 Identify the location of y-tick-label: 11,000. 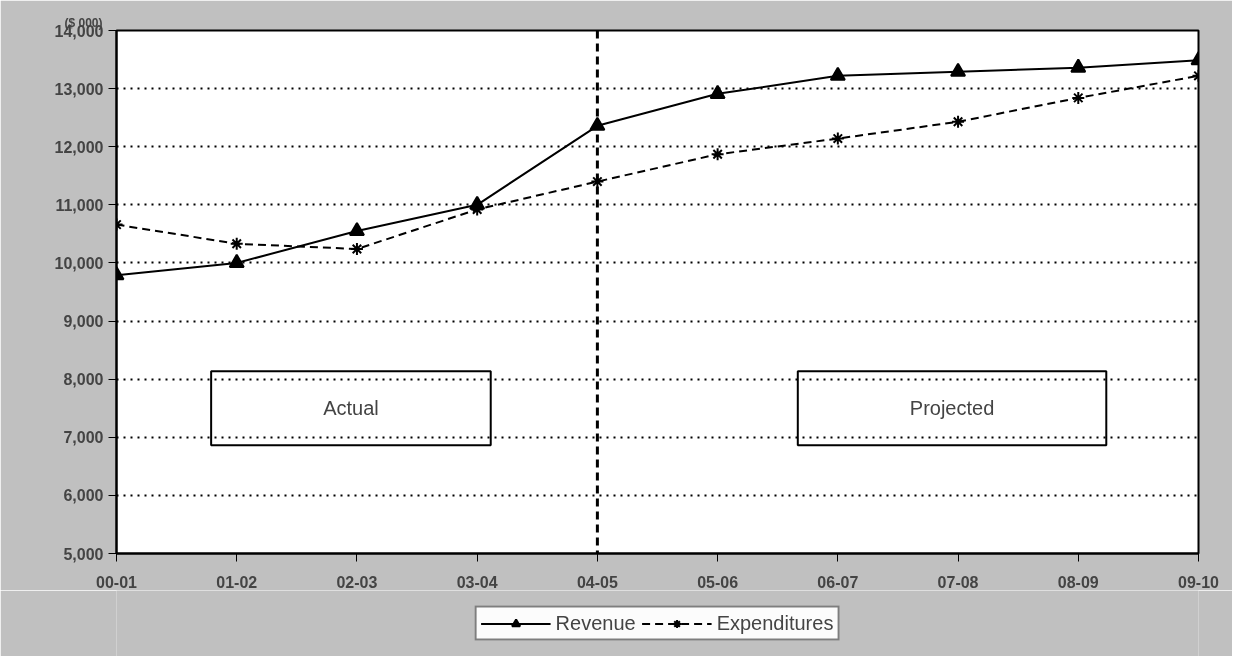
(79, 205).